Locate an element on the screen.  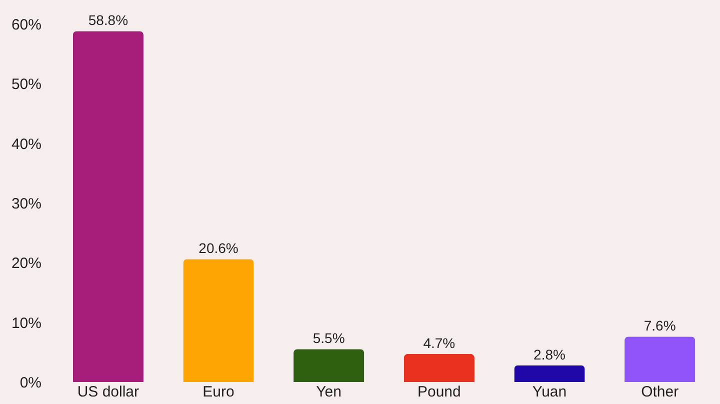
data-label: 58.8% is located at coordinates (108, 20).